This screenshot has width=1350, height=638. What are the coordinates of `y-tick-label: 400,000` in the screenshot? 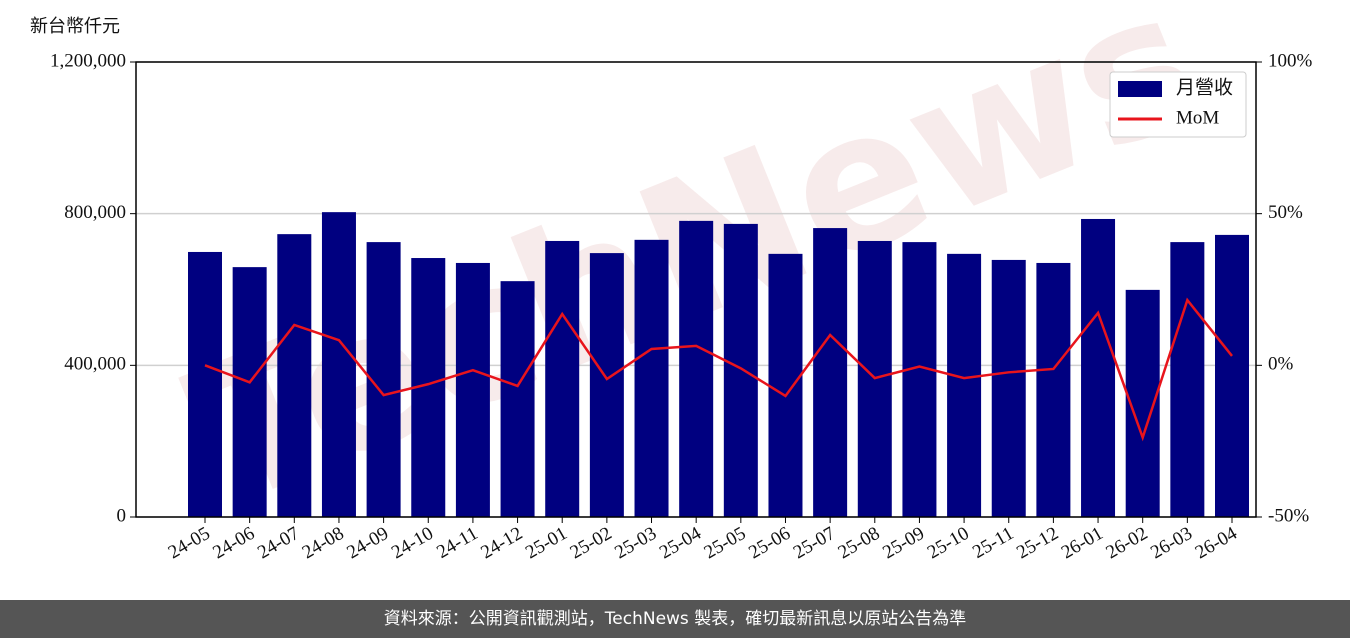 It's located at (95, 364).